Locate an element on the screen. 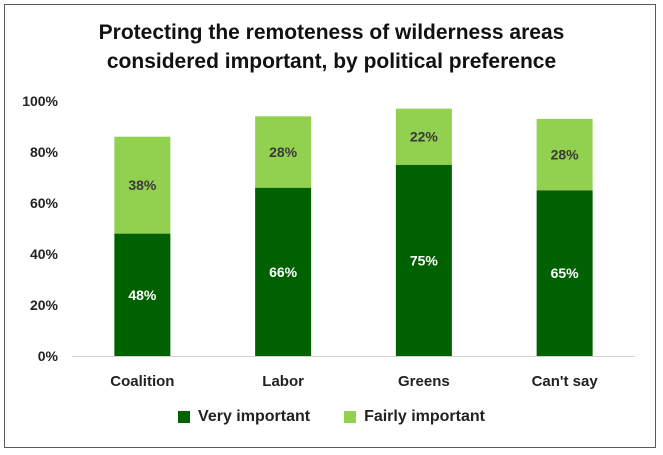  legend-item-very-important: Very important is located at coordinates (244, 417).